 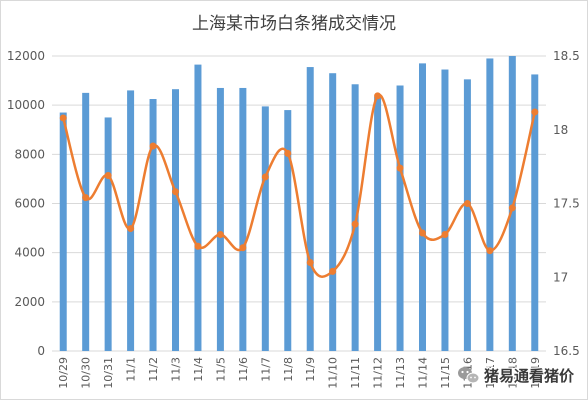 I want to click on x-tick-label: 11/10, so click(x=333, y=373).